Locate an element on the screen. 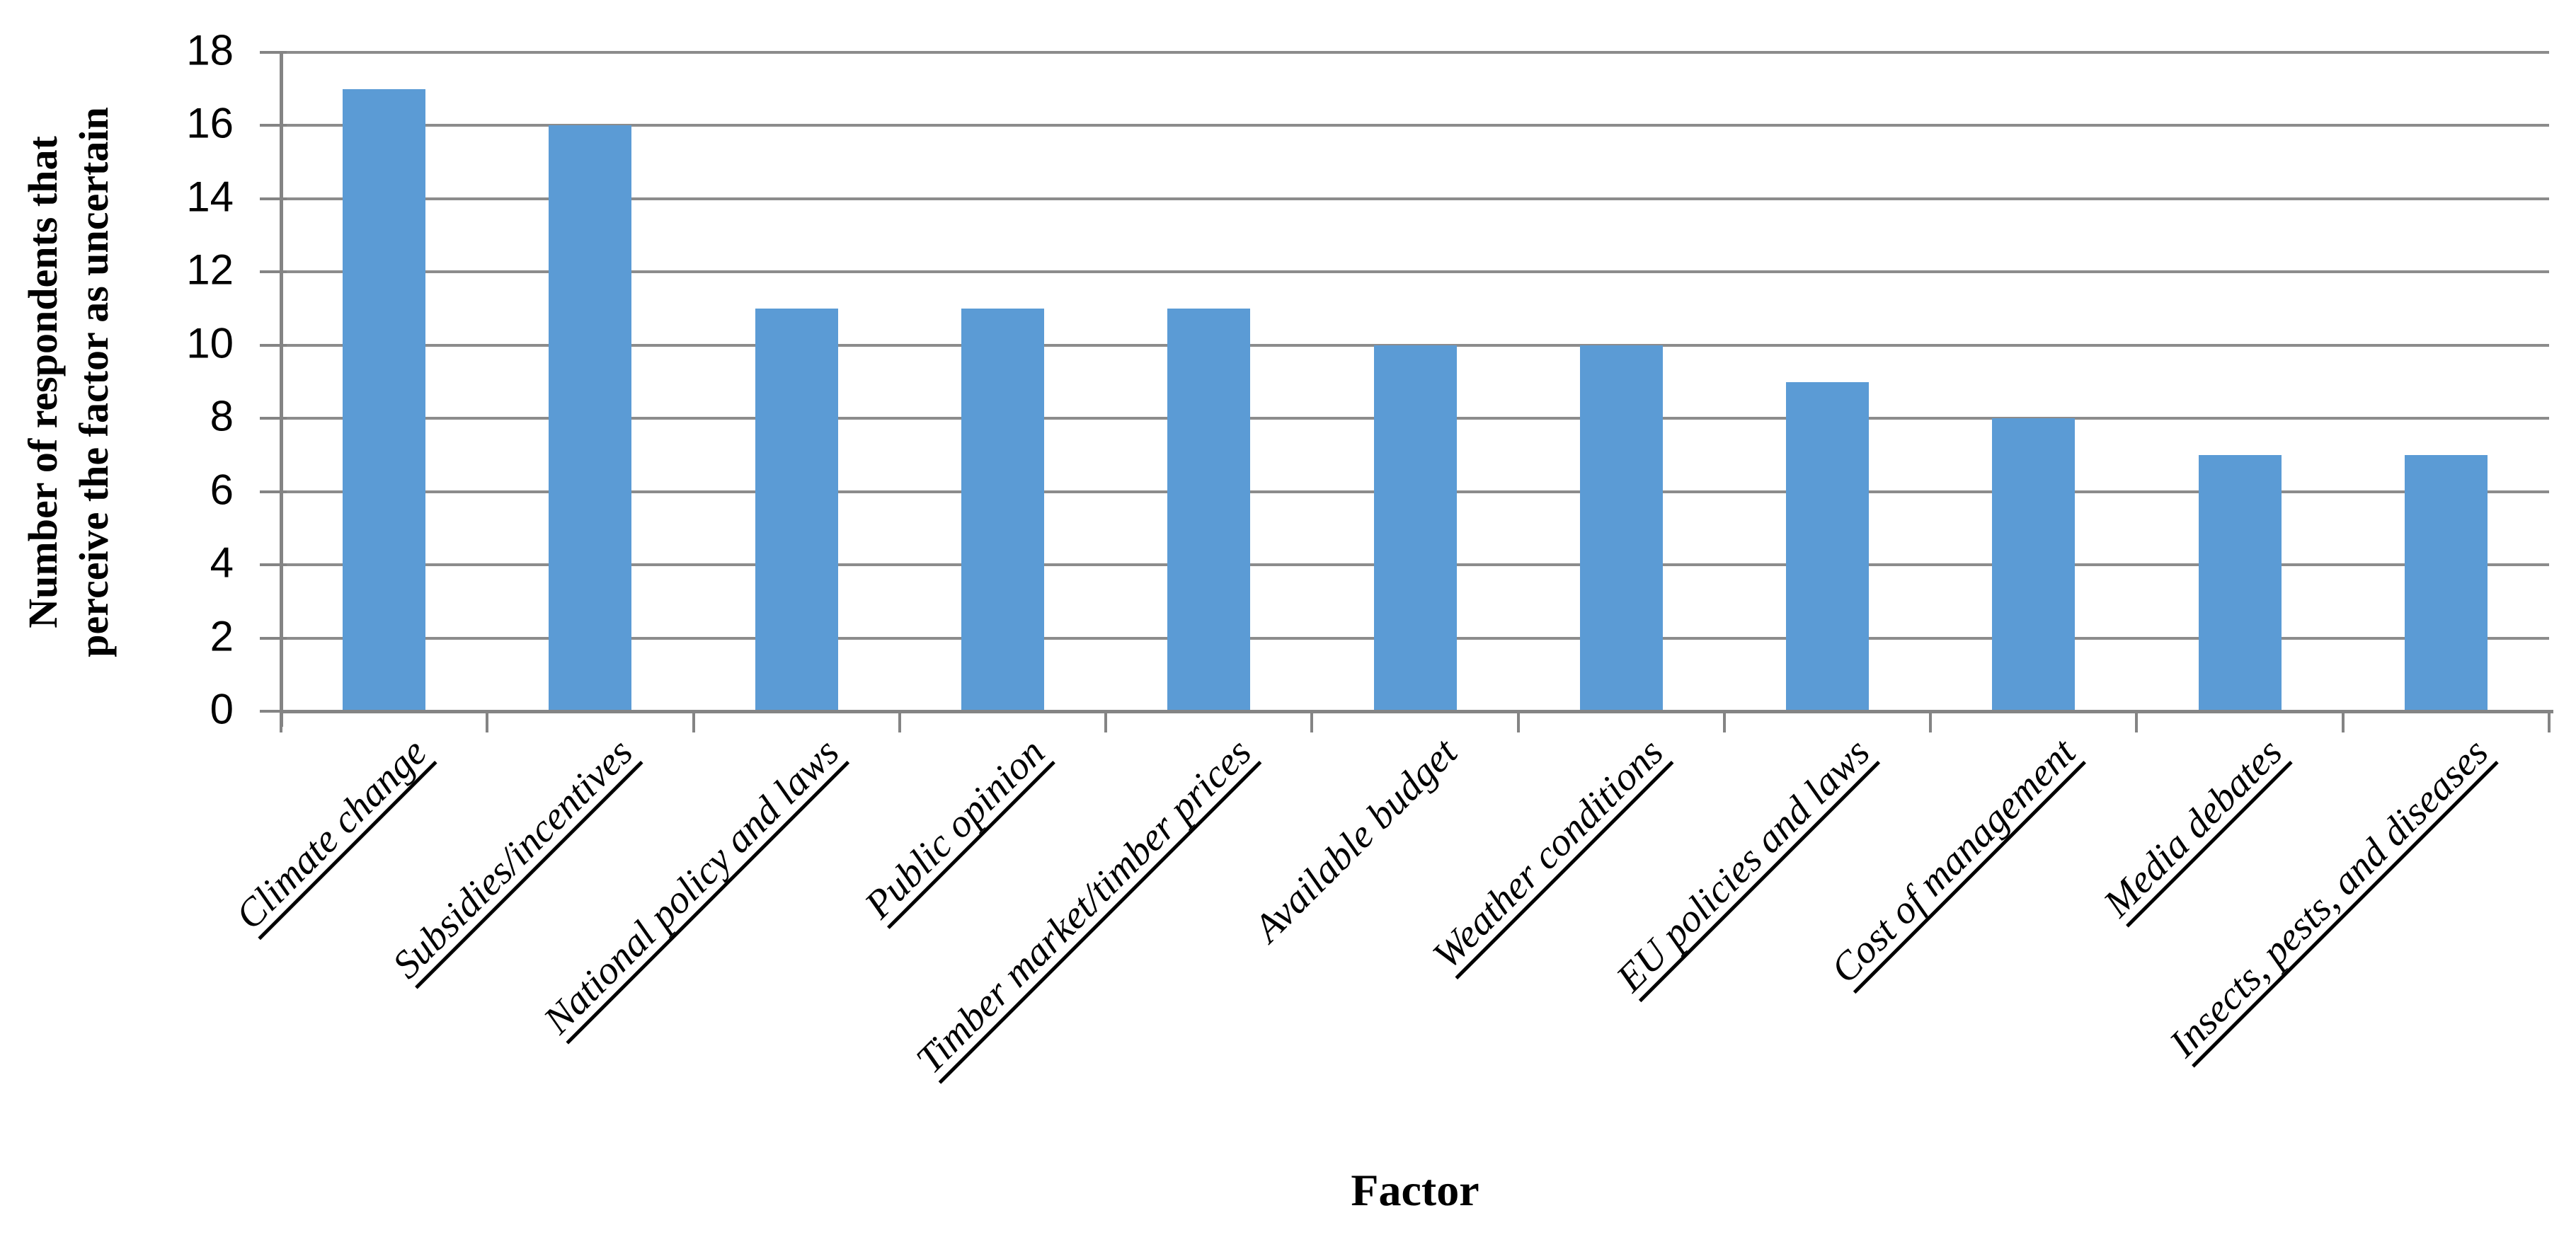 The image size is (2576, 1259). bar-media-debates is located at coordinates (2240, 583).